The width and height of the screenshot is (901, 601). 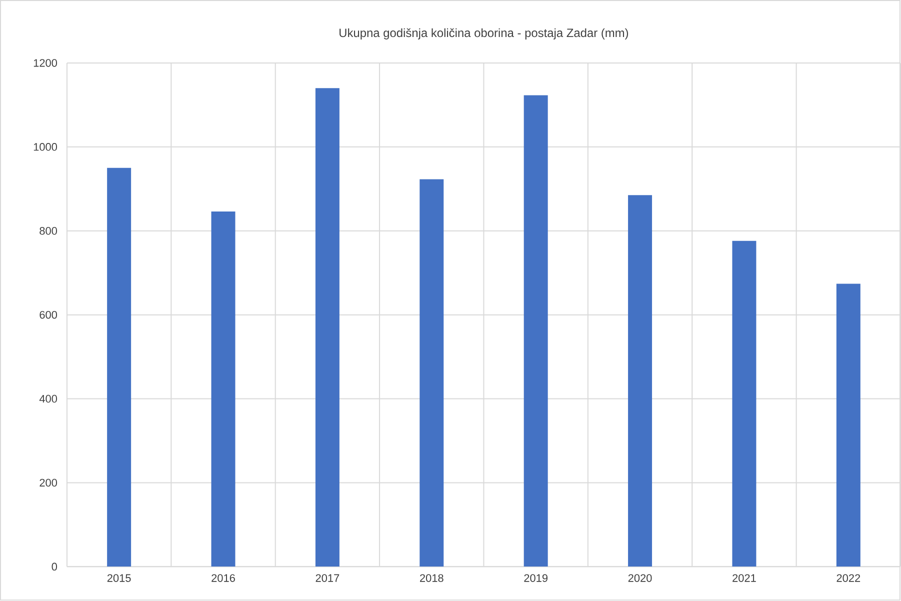 I want to click on y-tick-label: 600, so click(x=49, y=315).